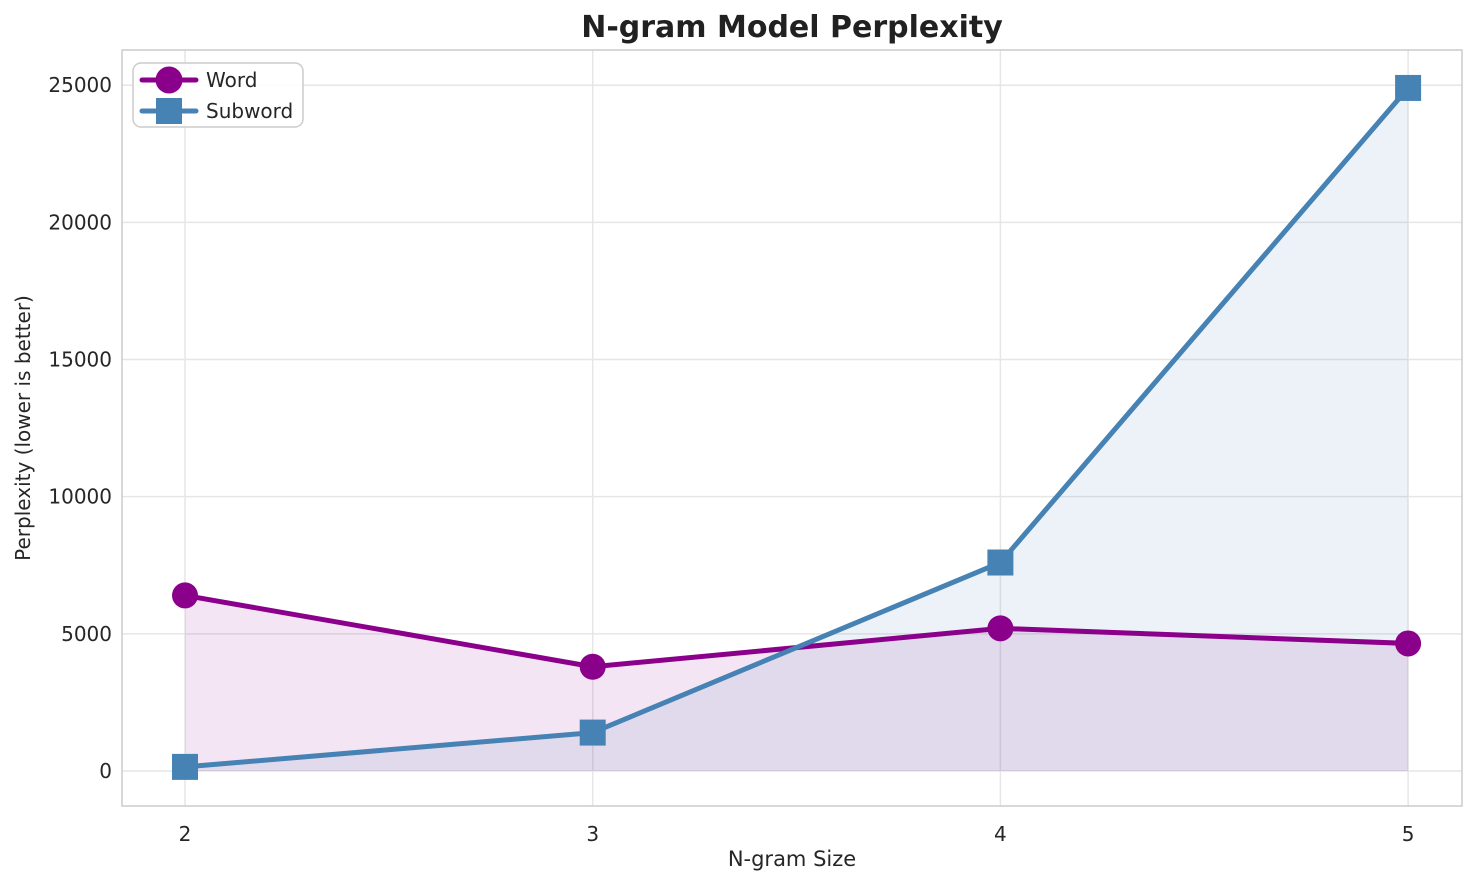 This screenshot has height=885, width=1484. Describe the element at coordinates (792, 859) in the screenshot. I see `x-axis-label: N-gram Size` at that location.